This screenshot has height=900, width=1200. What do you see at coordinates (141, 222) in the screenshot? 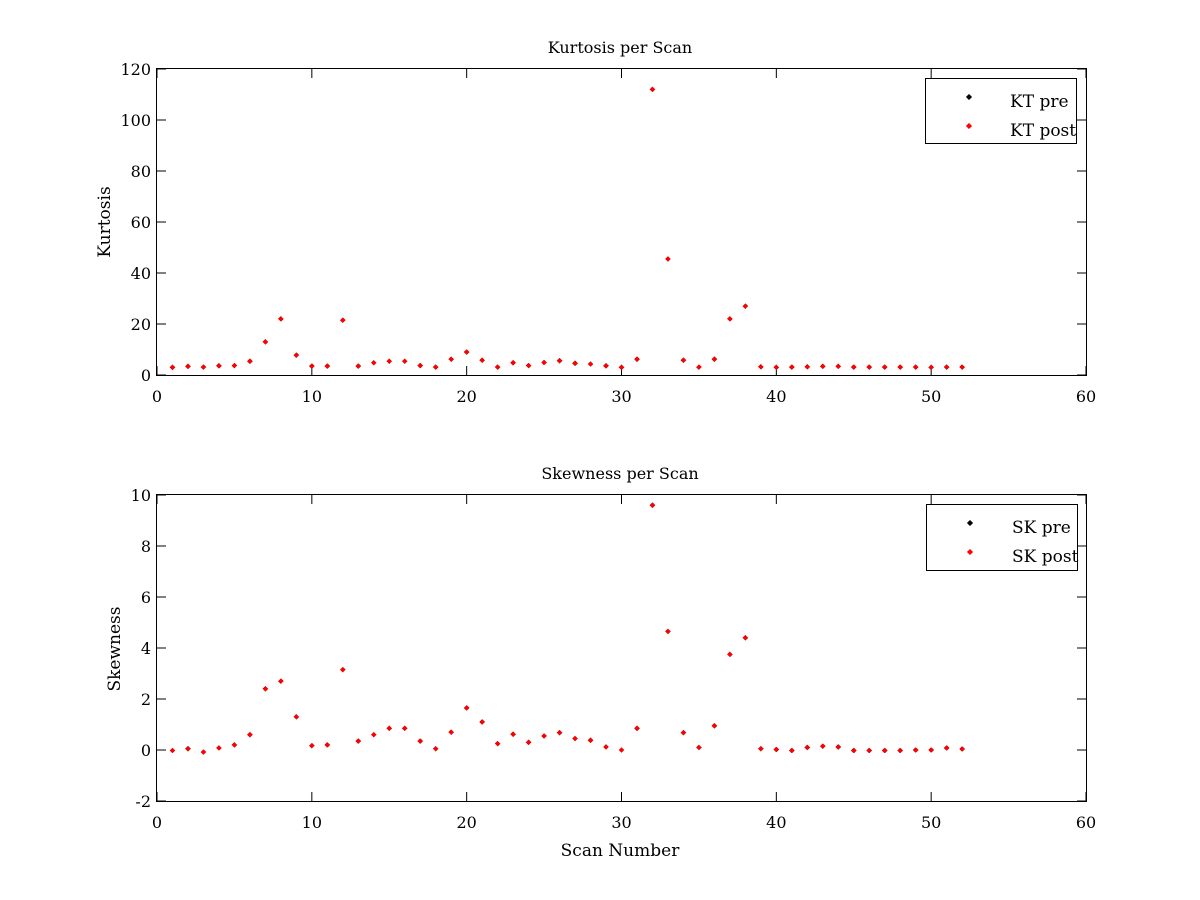
I see `kurtosis-y-tick-label: 60` at bounding box center [141, 222].